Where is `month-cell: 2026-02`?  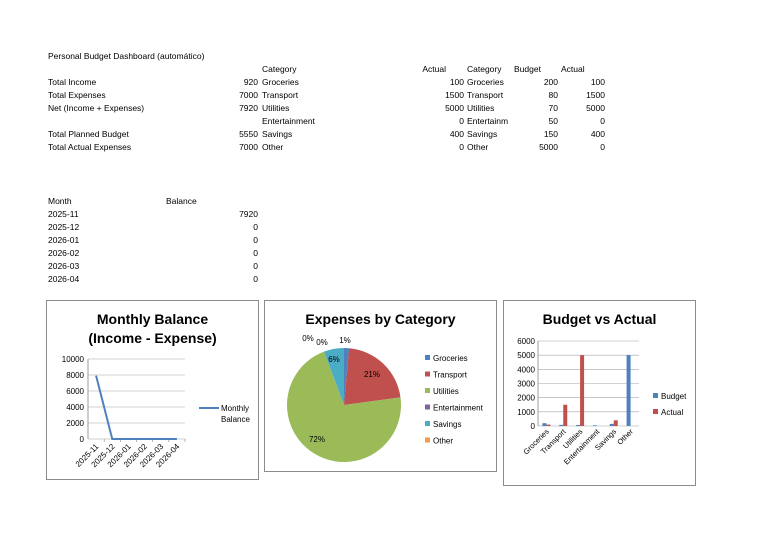
month-cell: 2026-02 is located at coordinates (64, 253).